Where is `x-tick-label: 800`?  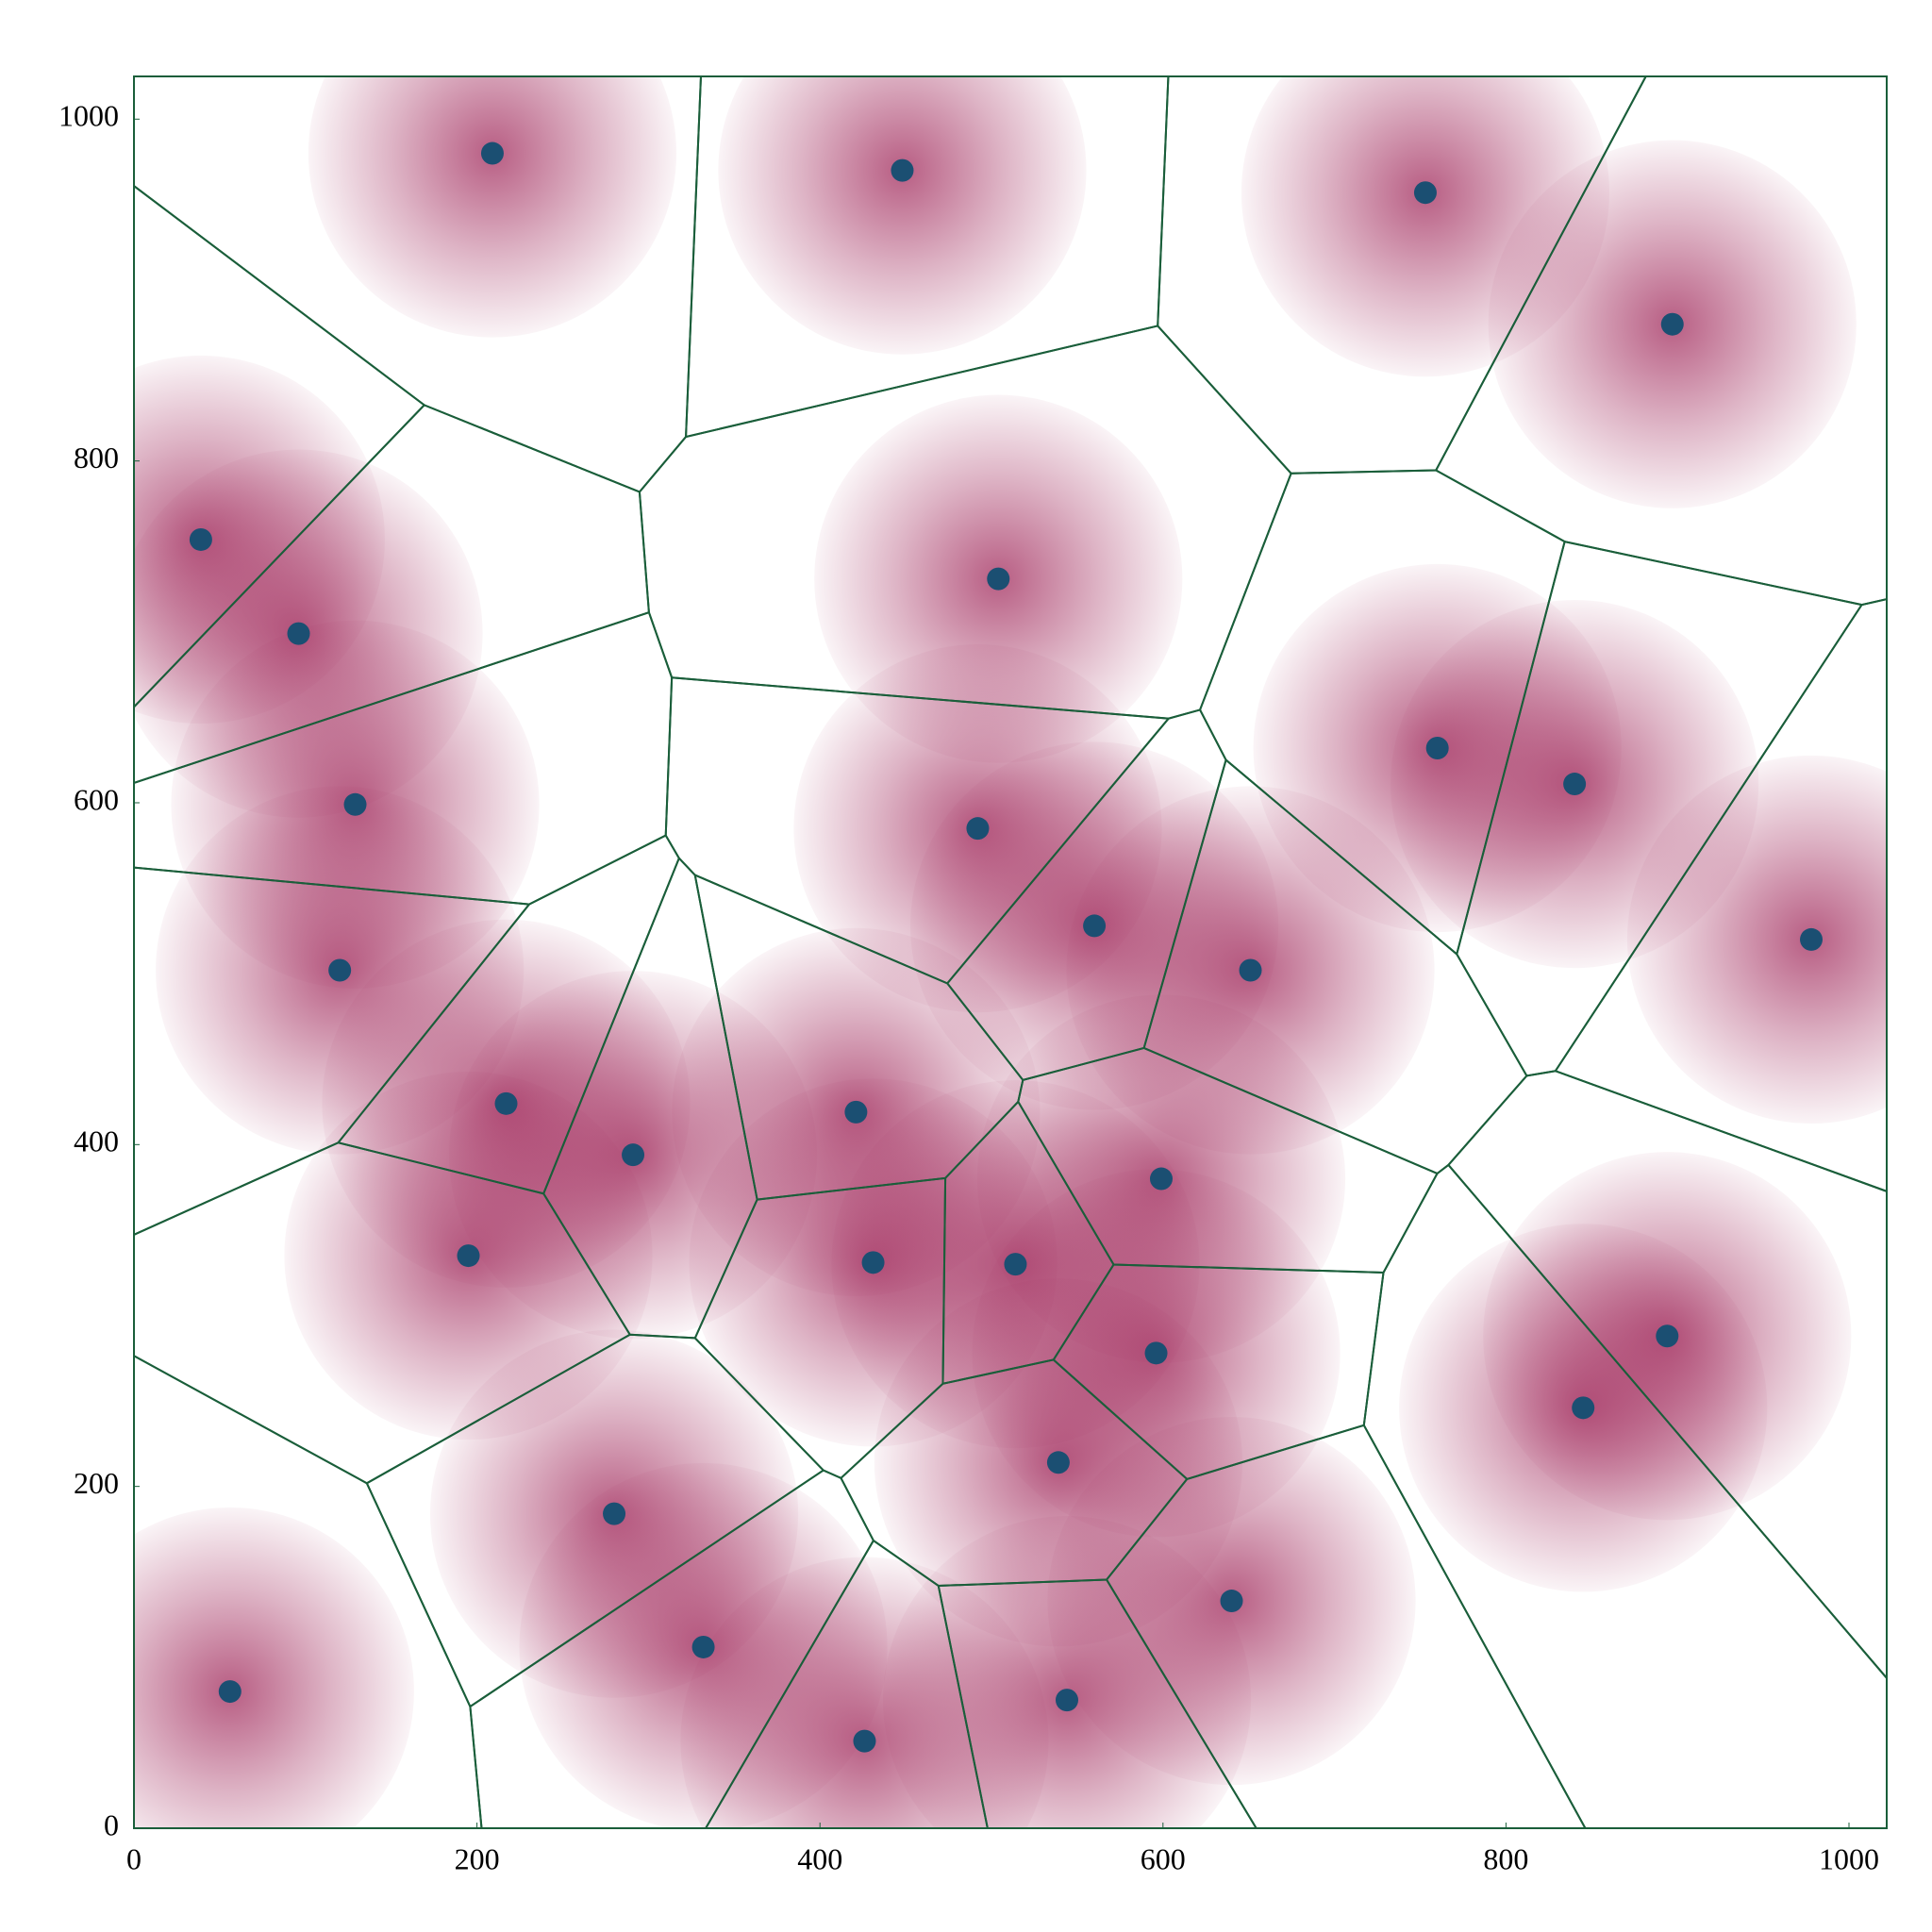
x-tick-label: 800 is located at coordinates (1505, 1858).